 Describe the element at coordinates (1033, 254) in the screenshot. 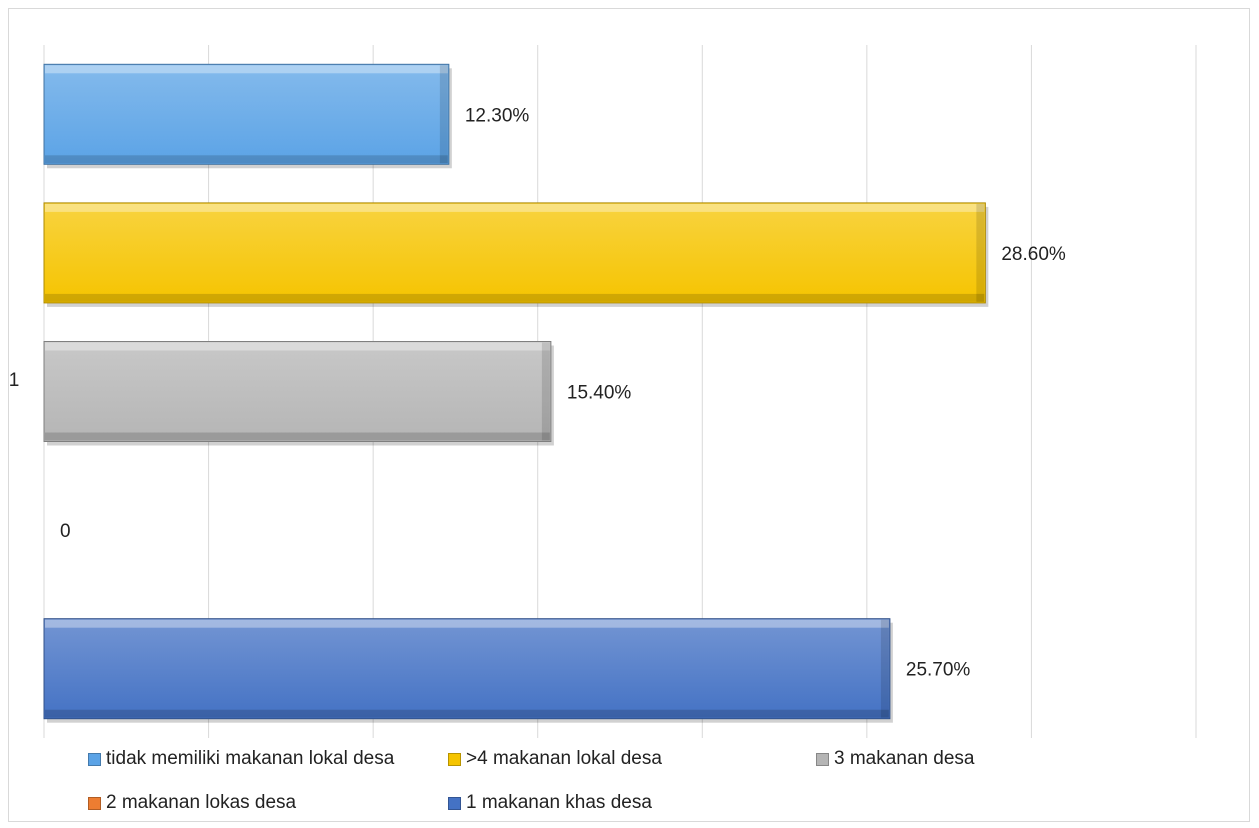

I see `data-label: 28.60%` at that location.